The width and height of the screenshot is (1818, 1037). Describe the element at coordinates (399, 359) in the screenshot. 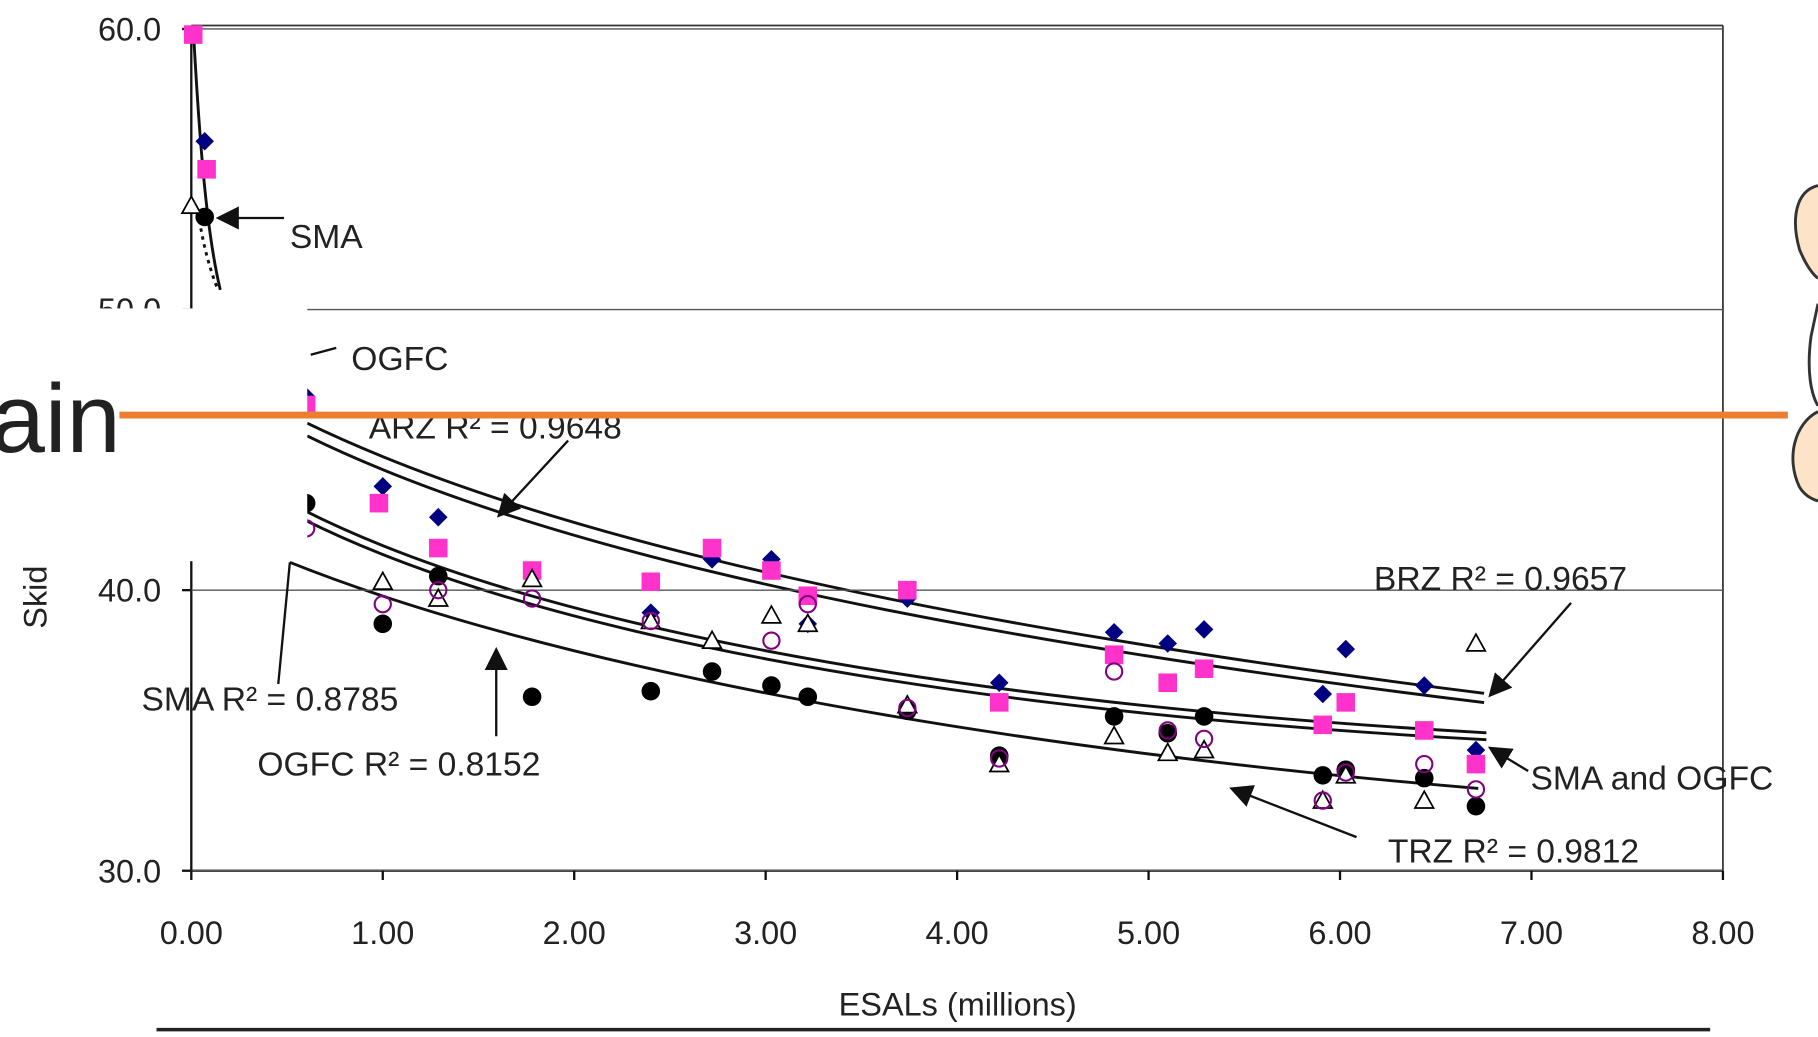

I see `annotation: OGFC` at that location.